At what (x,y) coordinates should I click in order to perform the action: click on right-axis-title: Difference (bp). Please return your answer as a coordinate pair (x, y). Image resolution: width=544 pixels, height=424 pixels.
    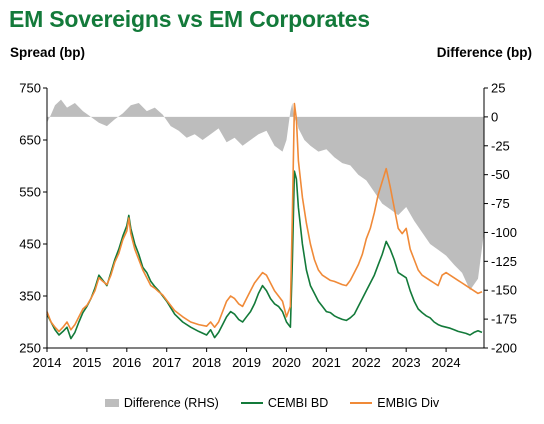
    Looking at the image, I should click on (484, 52).